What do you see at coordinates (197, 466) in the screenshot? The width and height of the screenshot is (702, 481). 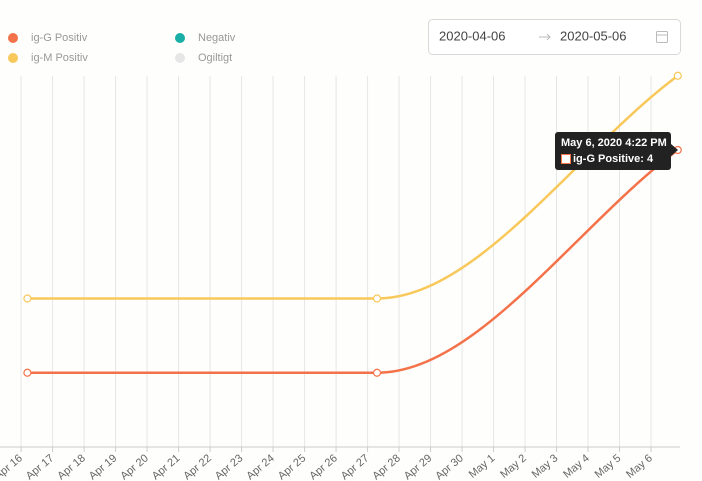 I see `x-tick-label: Apr 22` at bounding box center [197, 466].